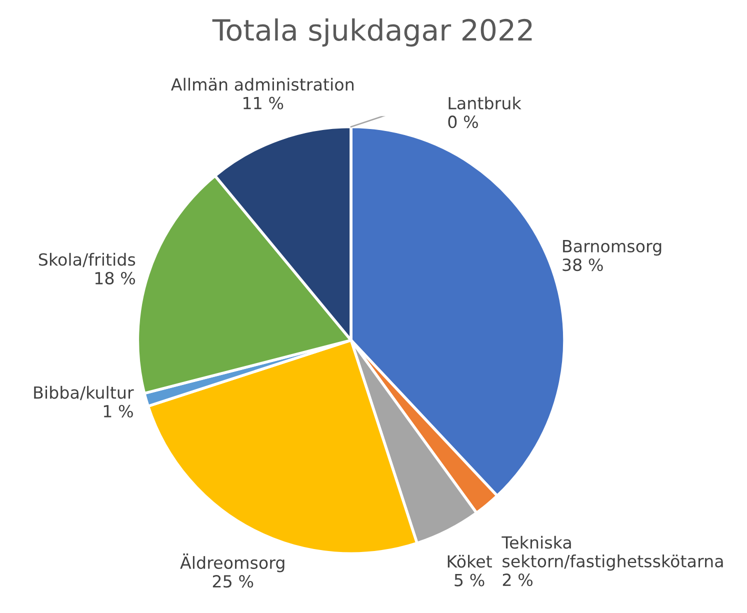  I want to click on category-label: Lantbruk, so click(485, 103).